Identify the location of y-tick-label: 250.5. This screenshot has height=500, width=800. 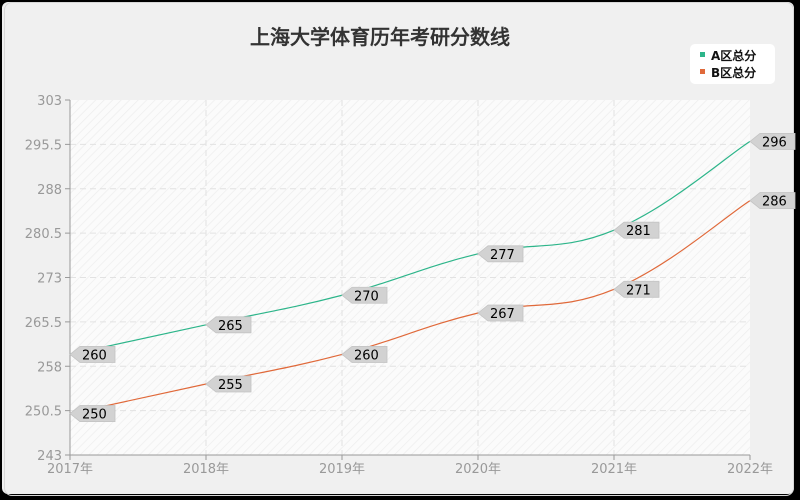
(43, 412).